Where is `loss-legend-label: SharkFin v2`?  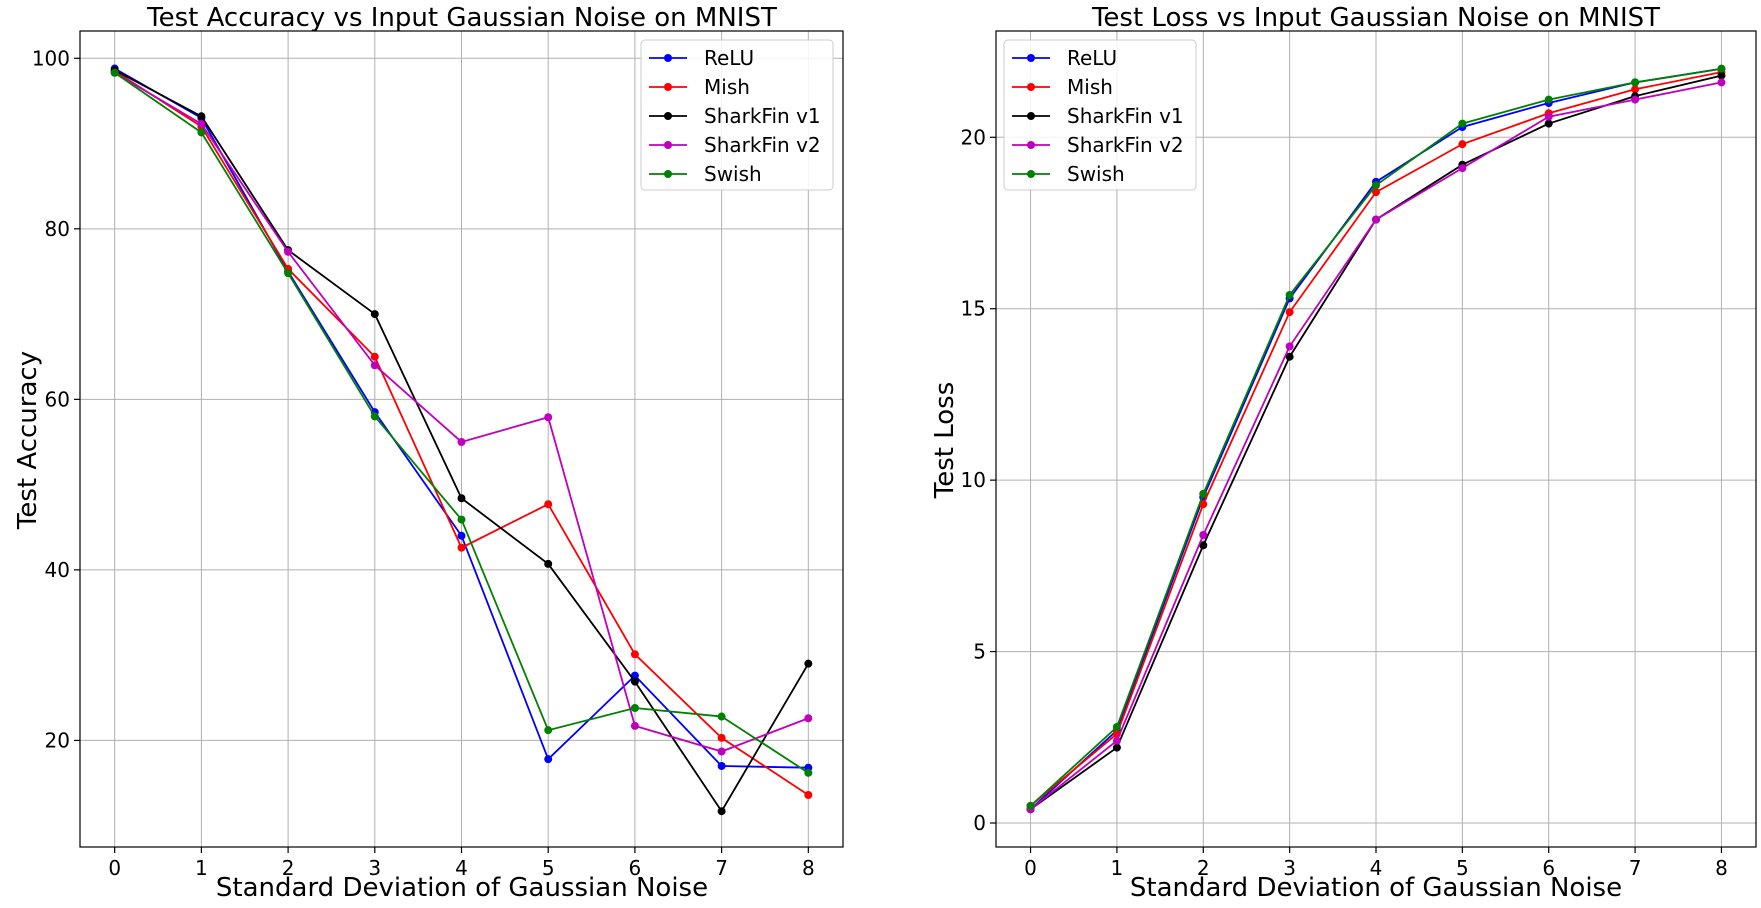 loss-legend-label: SharkFin v2 is located at coordinates (1125, 145).